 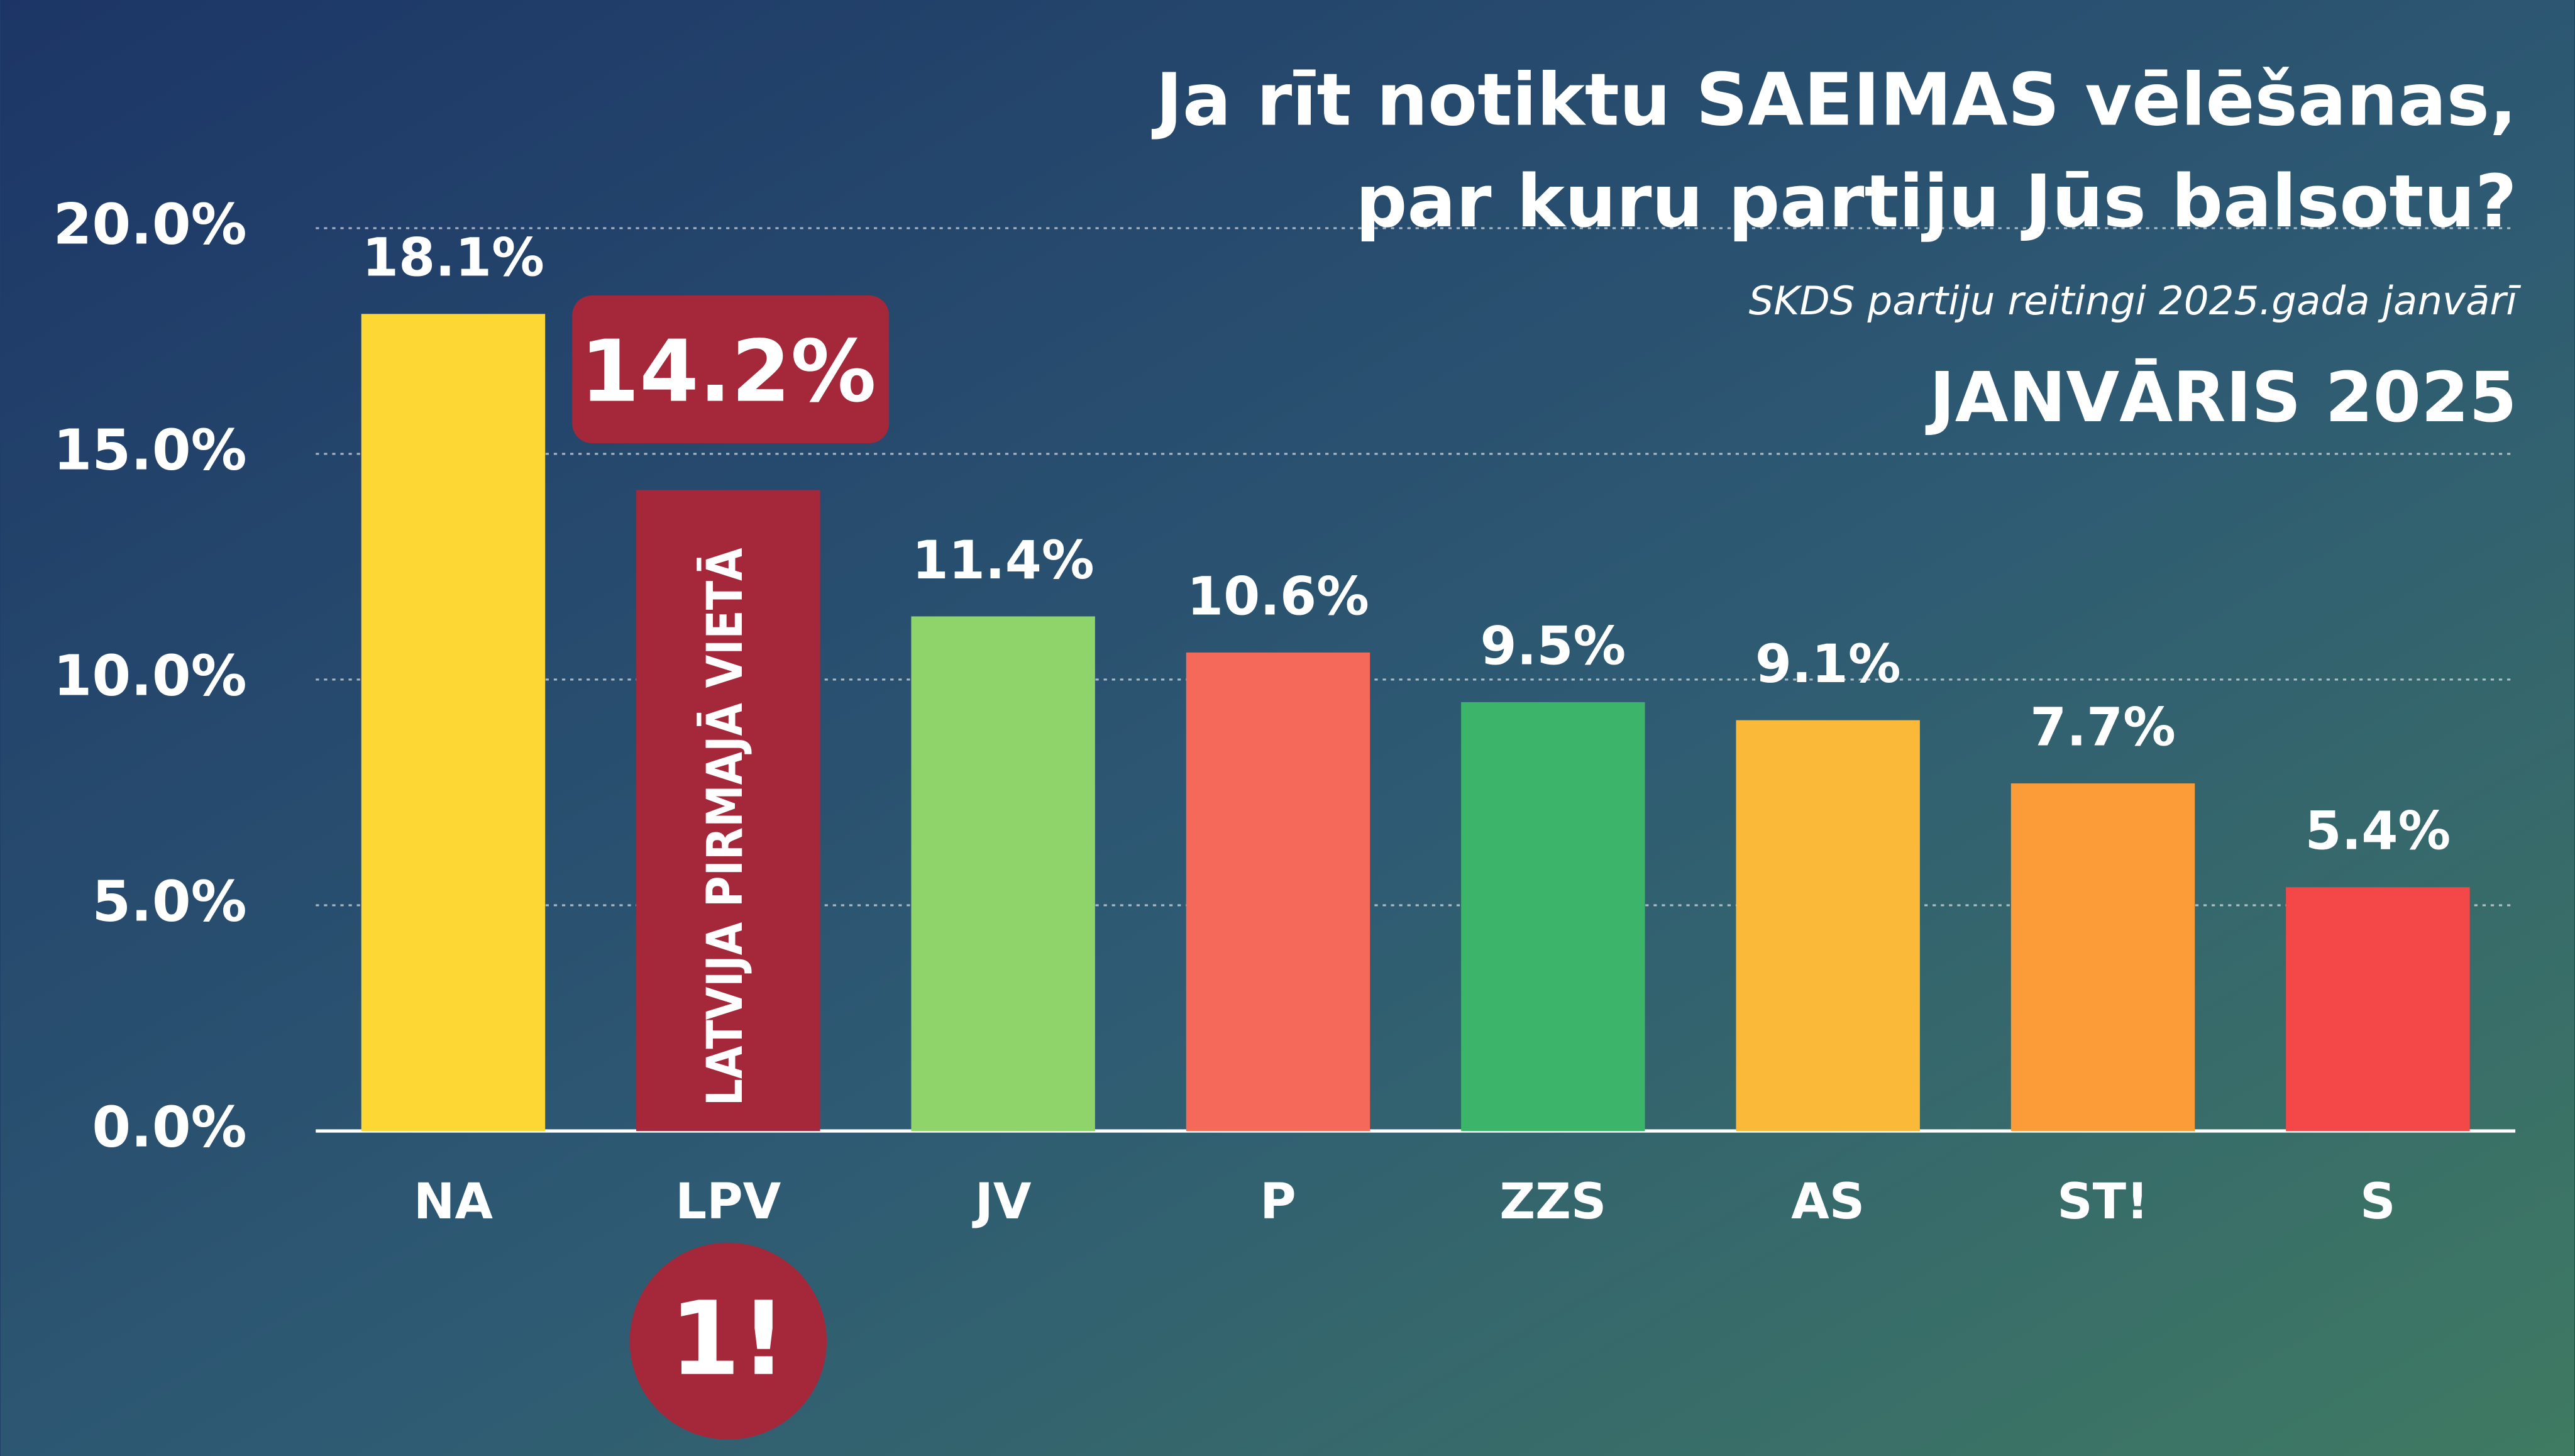 I want to click on value-label: 14.2%, so click(x=728, y=372).